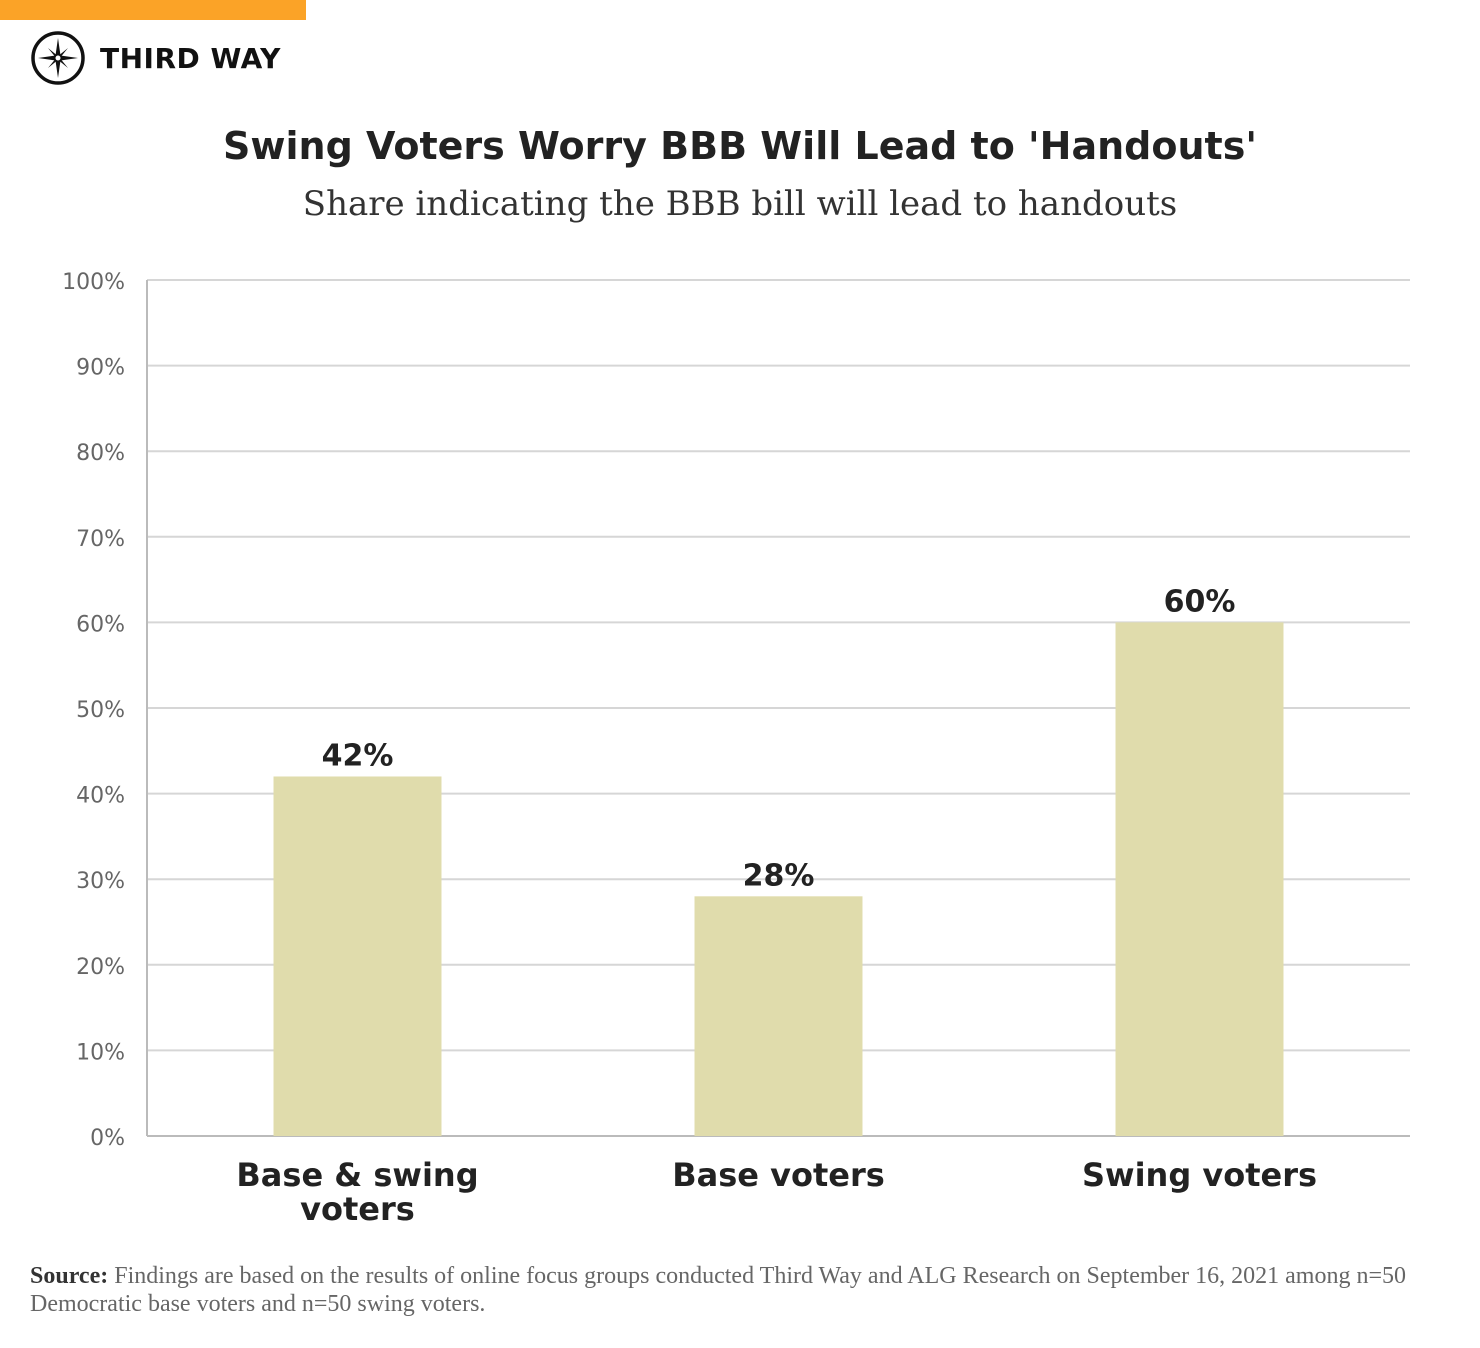 The width and height of the screenshot is (1480, 1348). What do you see at coordinates (100, 368) in the screenshot?
I see `y-tick-label: 90%` at bounding box center [100, 368].